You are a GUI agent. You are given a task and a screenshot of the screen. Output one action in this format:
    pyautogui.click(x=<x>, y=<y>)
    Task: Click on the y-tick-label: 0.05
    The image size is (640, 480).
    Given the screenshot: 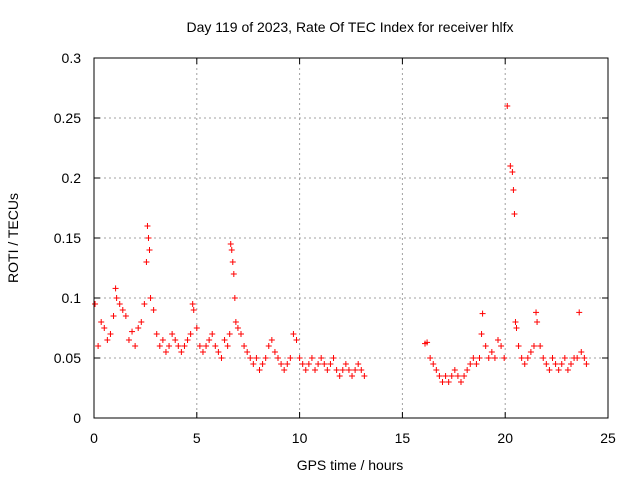 What is the action you would take?
    pyautogui.click(x=67, y=358)
    